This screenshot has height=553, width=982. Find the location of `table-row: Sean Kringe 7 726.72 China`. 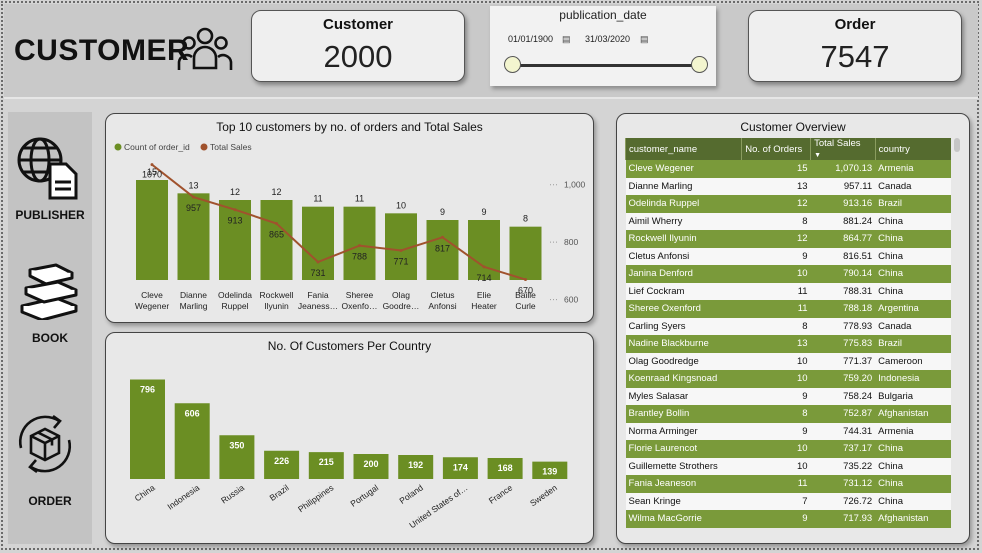

table-row: Sean Kringe 7 726.72 China is located at coordinates (788, 501).